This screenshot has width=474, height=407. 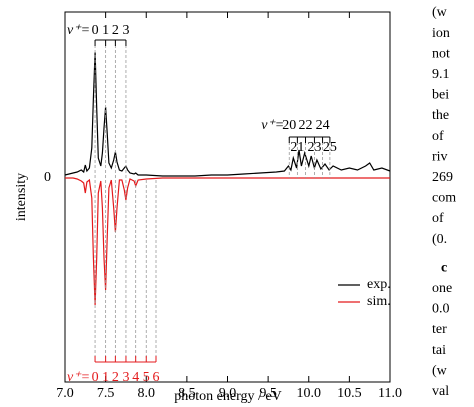 I want to click on side-text: val, so click(x=440, y=391).